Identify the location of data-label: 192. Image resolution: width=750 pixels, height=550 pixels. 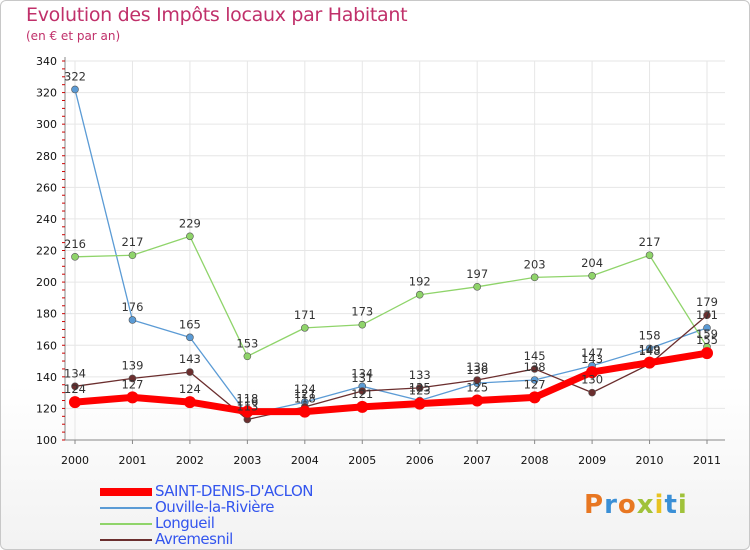
(420, 282).